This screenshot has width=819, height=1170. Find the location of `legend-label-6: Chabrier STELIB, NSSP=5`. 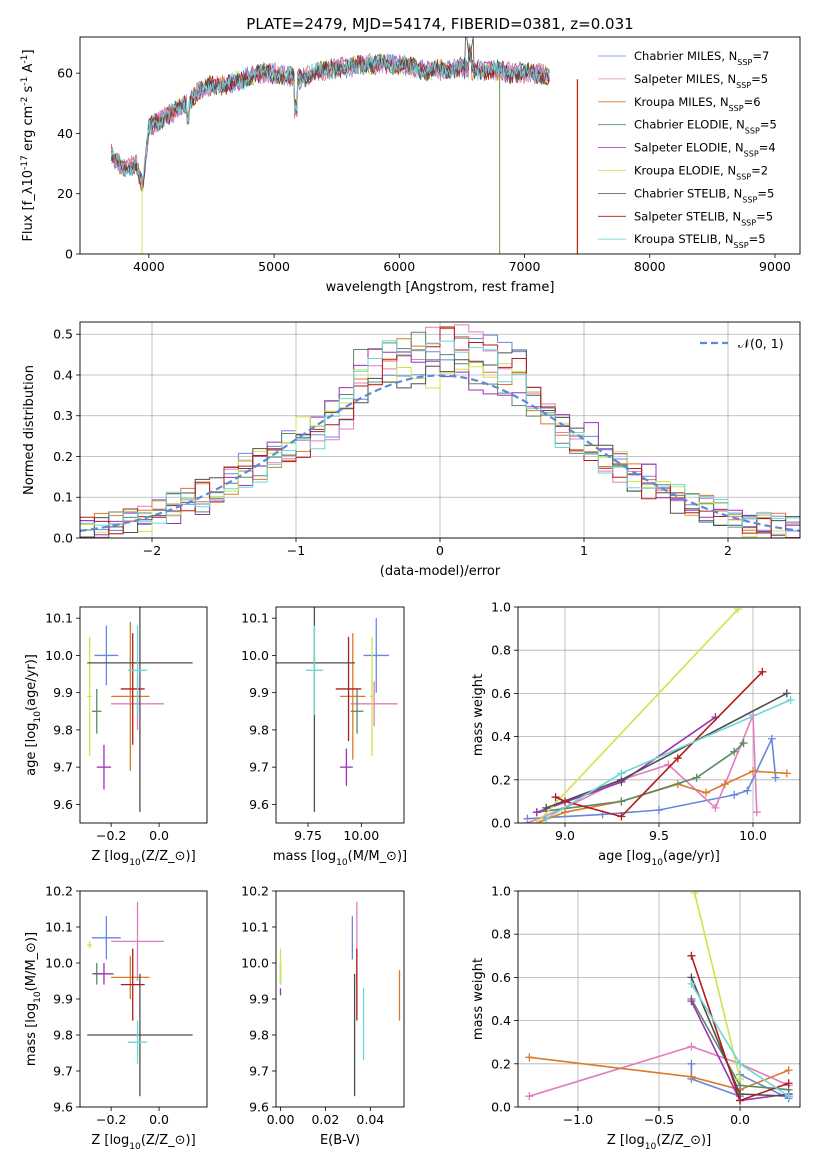

legend-label-6: Chabrier STELIB, NSSP=5 is located at coordinates (704, 195).